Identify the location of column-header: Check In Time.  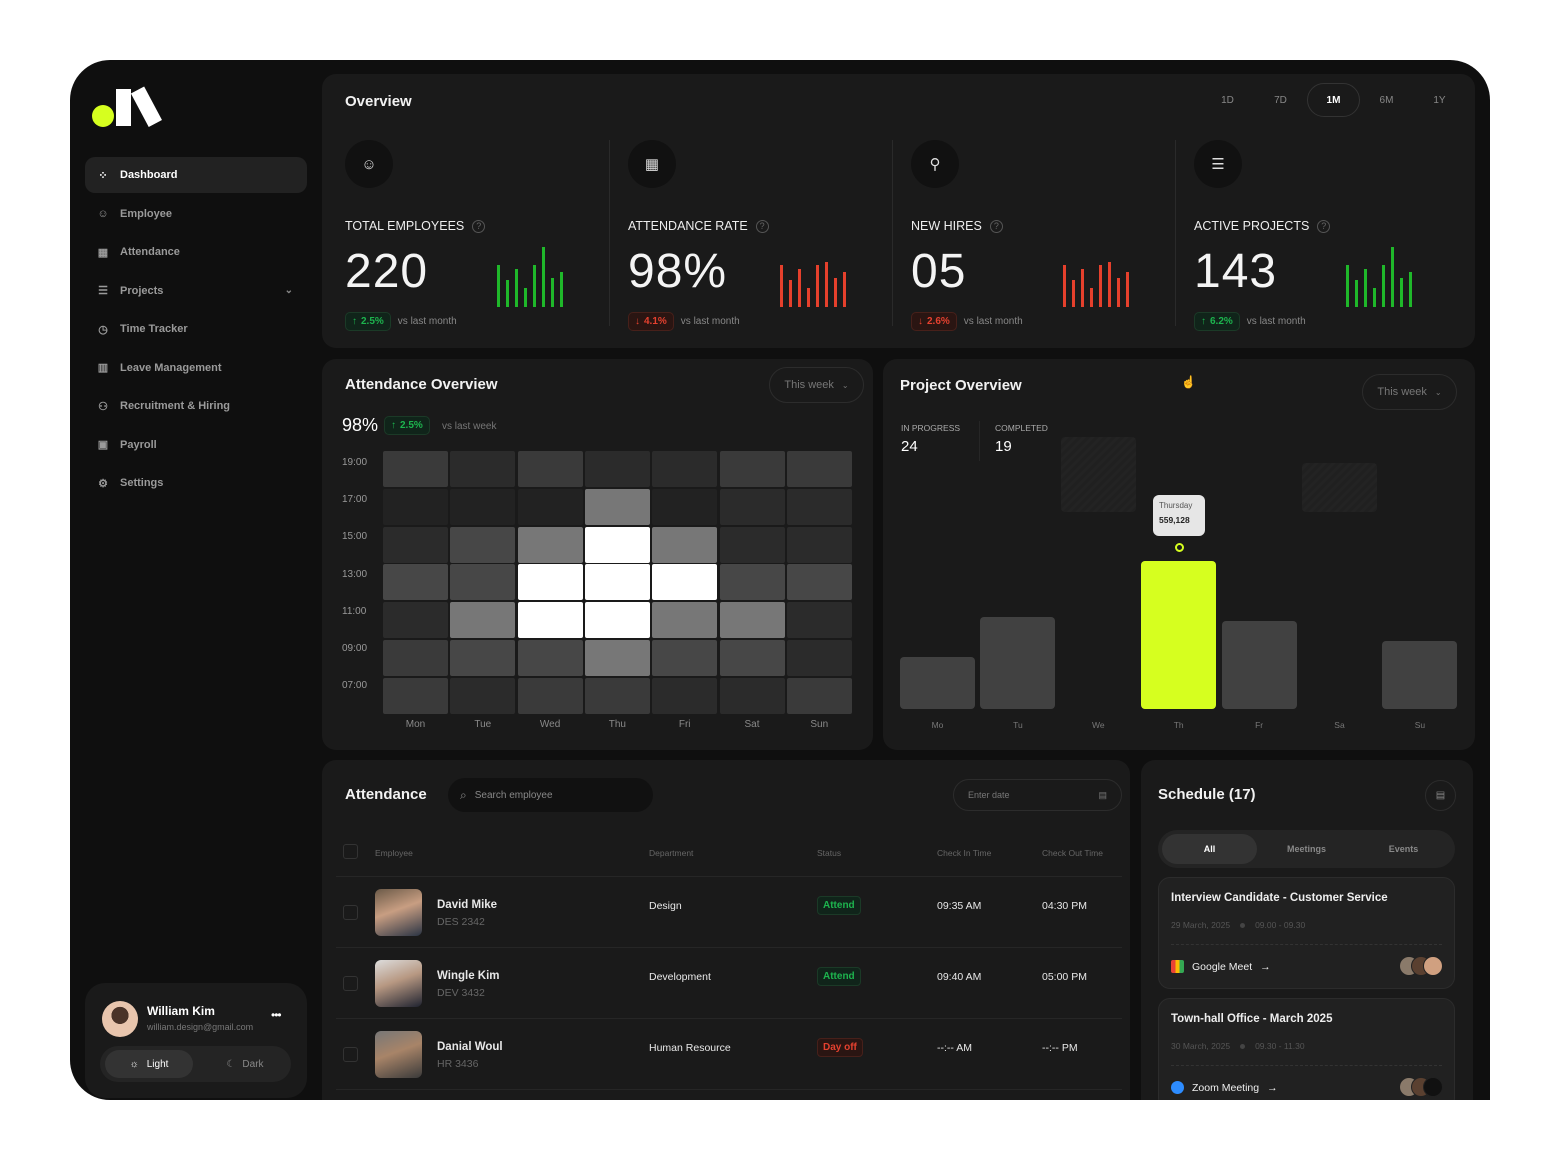
(964, 853).